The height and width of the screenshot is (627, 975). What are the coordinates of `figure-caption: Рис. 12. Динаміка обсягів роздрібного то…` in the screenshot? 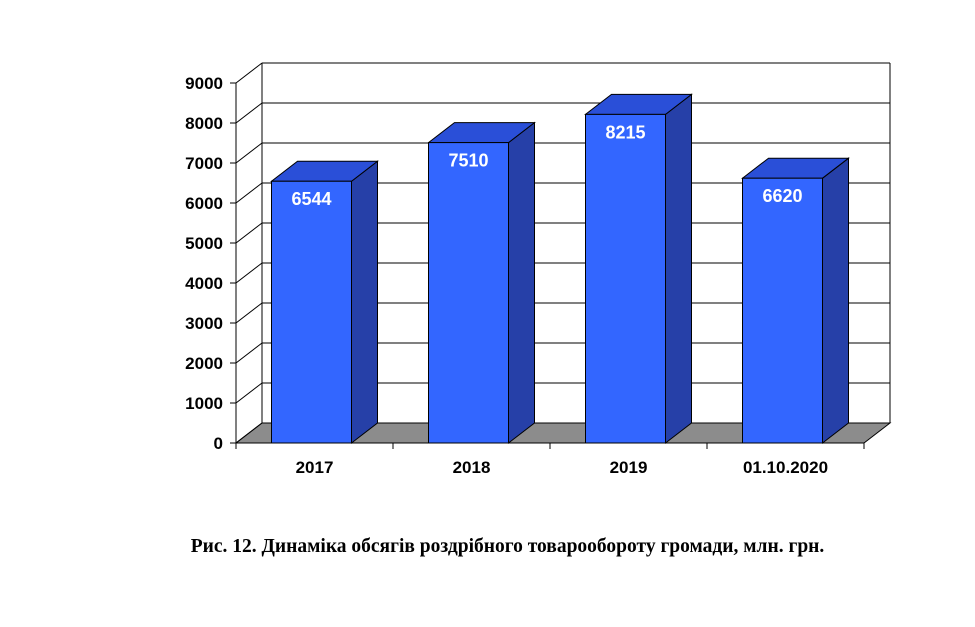 It's located at (507, 546).